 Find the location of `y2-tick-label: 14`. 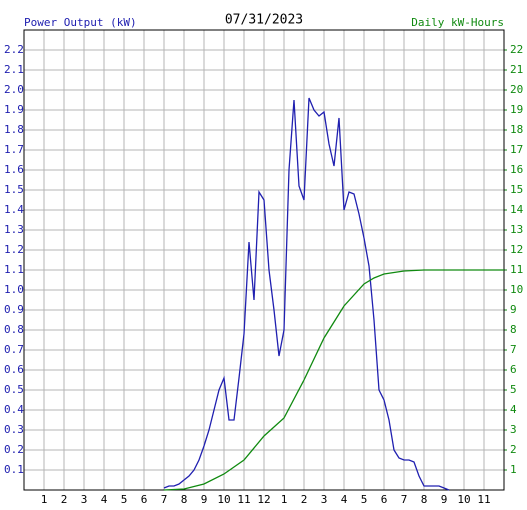

y2-tick-label: 14 is located at coordinates (517, 209).